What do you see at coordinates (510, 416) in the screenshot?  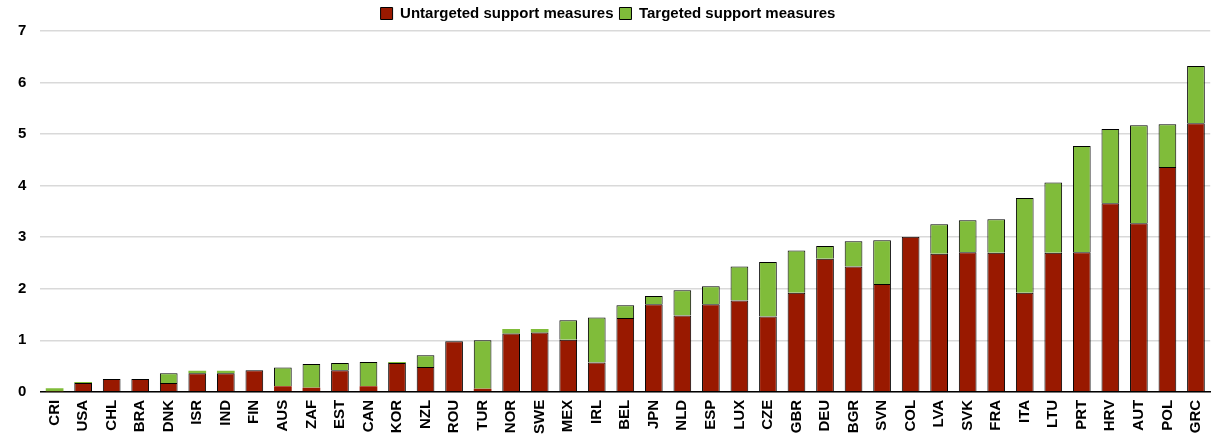 I see `x-tick-label: NOR` at bounding box center [510, 416].